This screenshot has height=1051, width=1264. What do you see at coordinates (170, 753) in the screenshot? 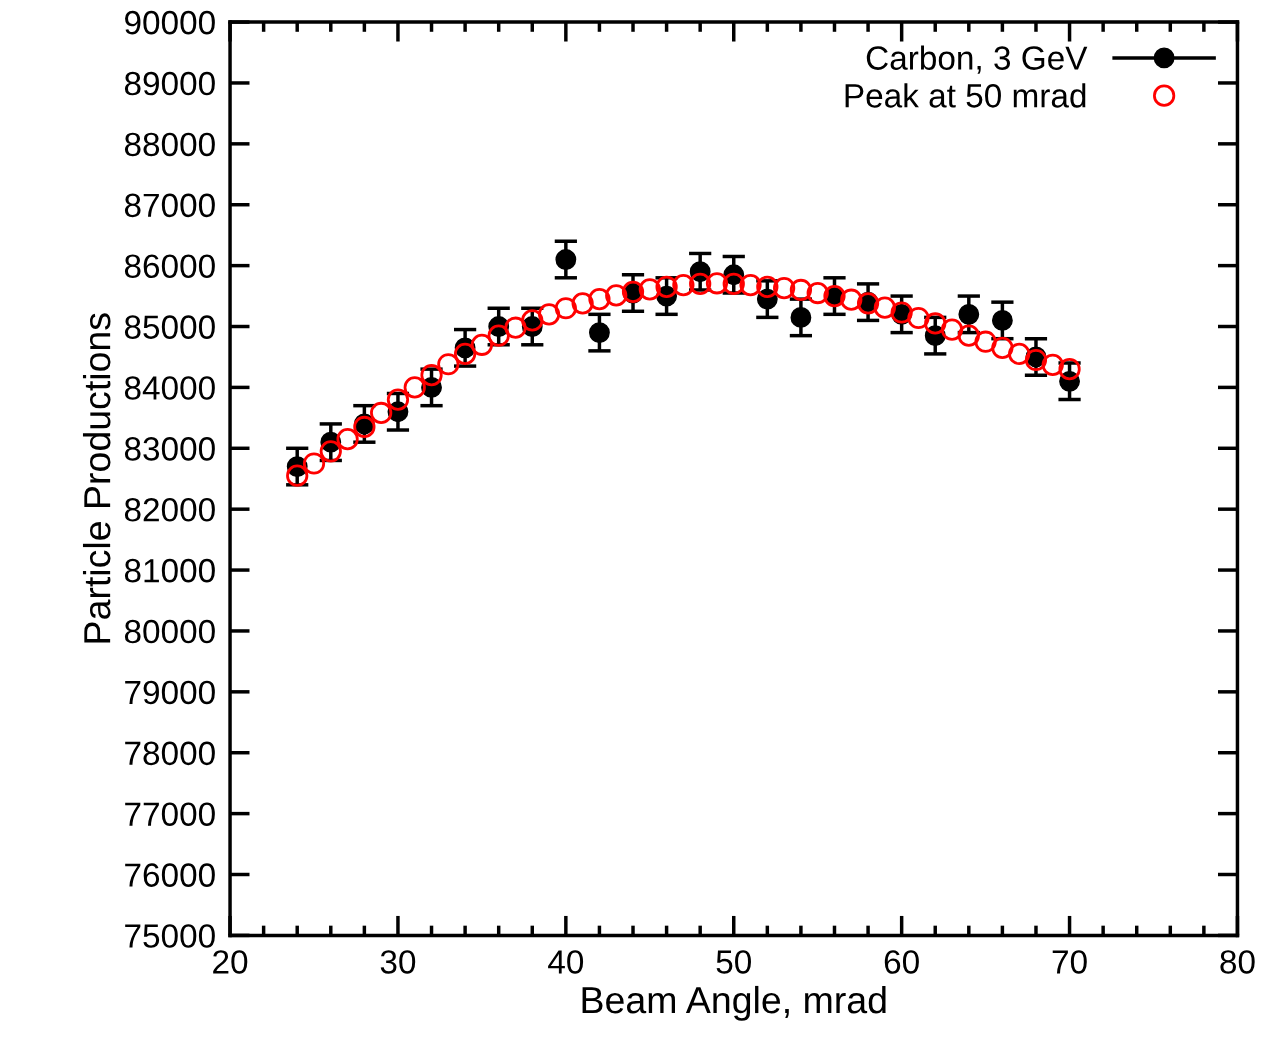
I see `y-tick-label: 78000` at bounding box center [170, 753].